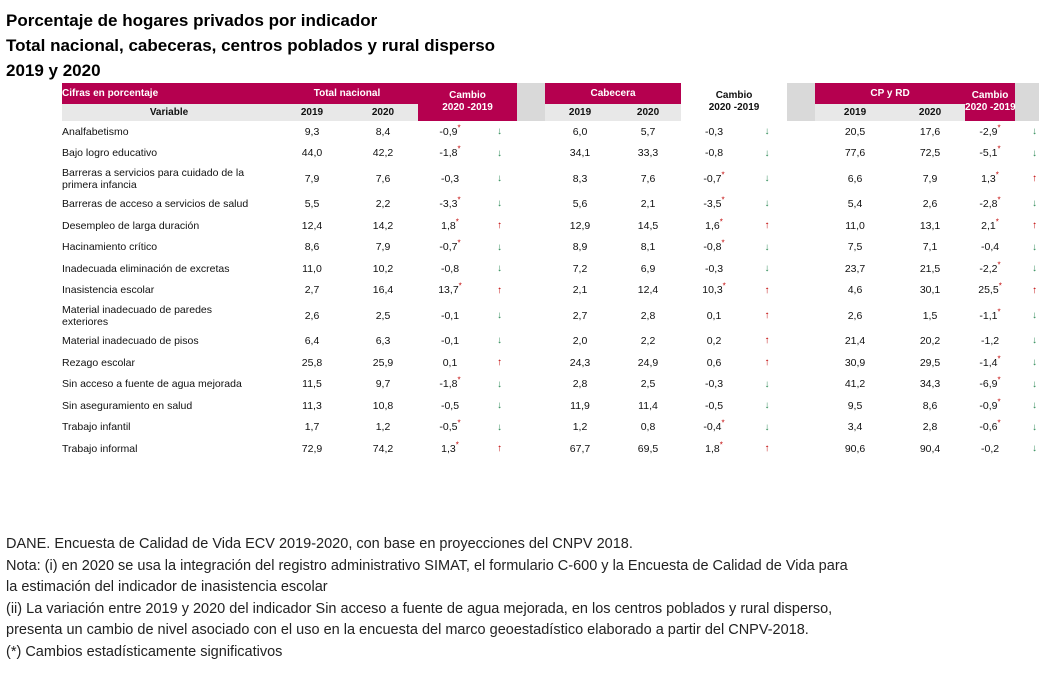 This screenshot has width=1039, height=673. Describe the element at coordinates (450, 178) in the screenshot. I see `tn-change-value: -0,3` at that location.